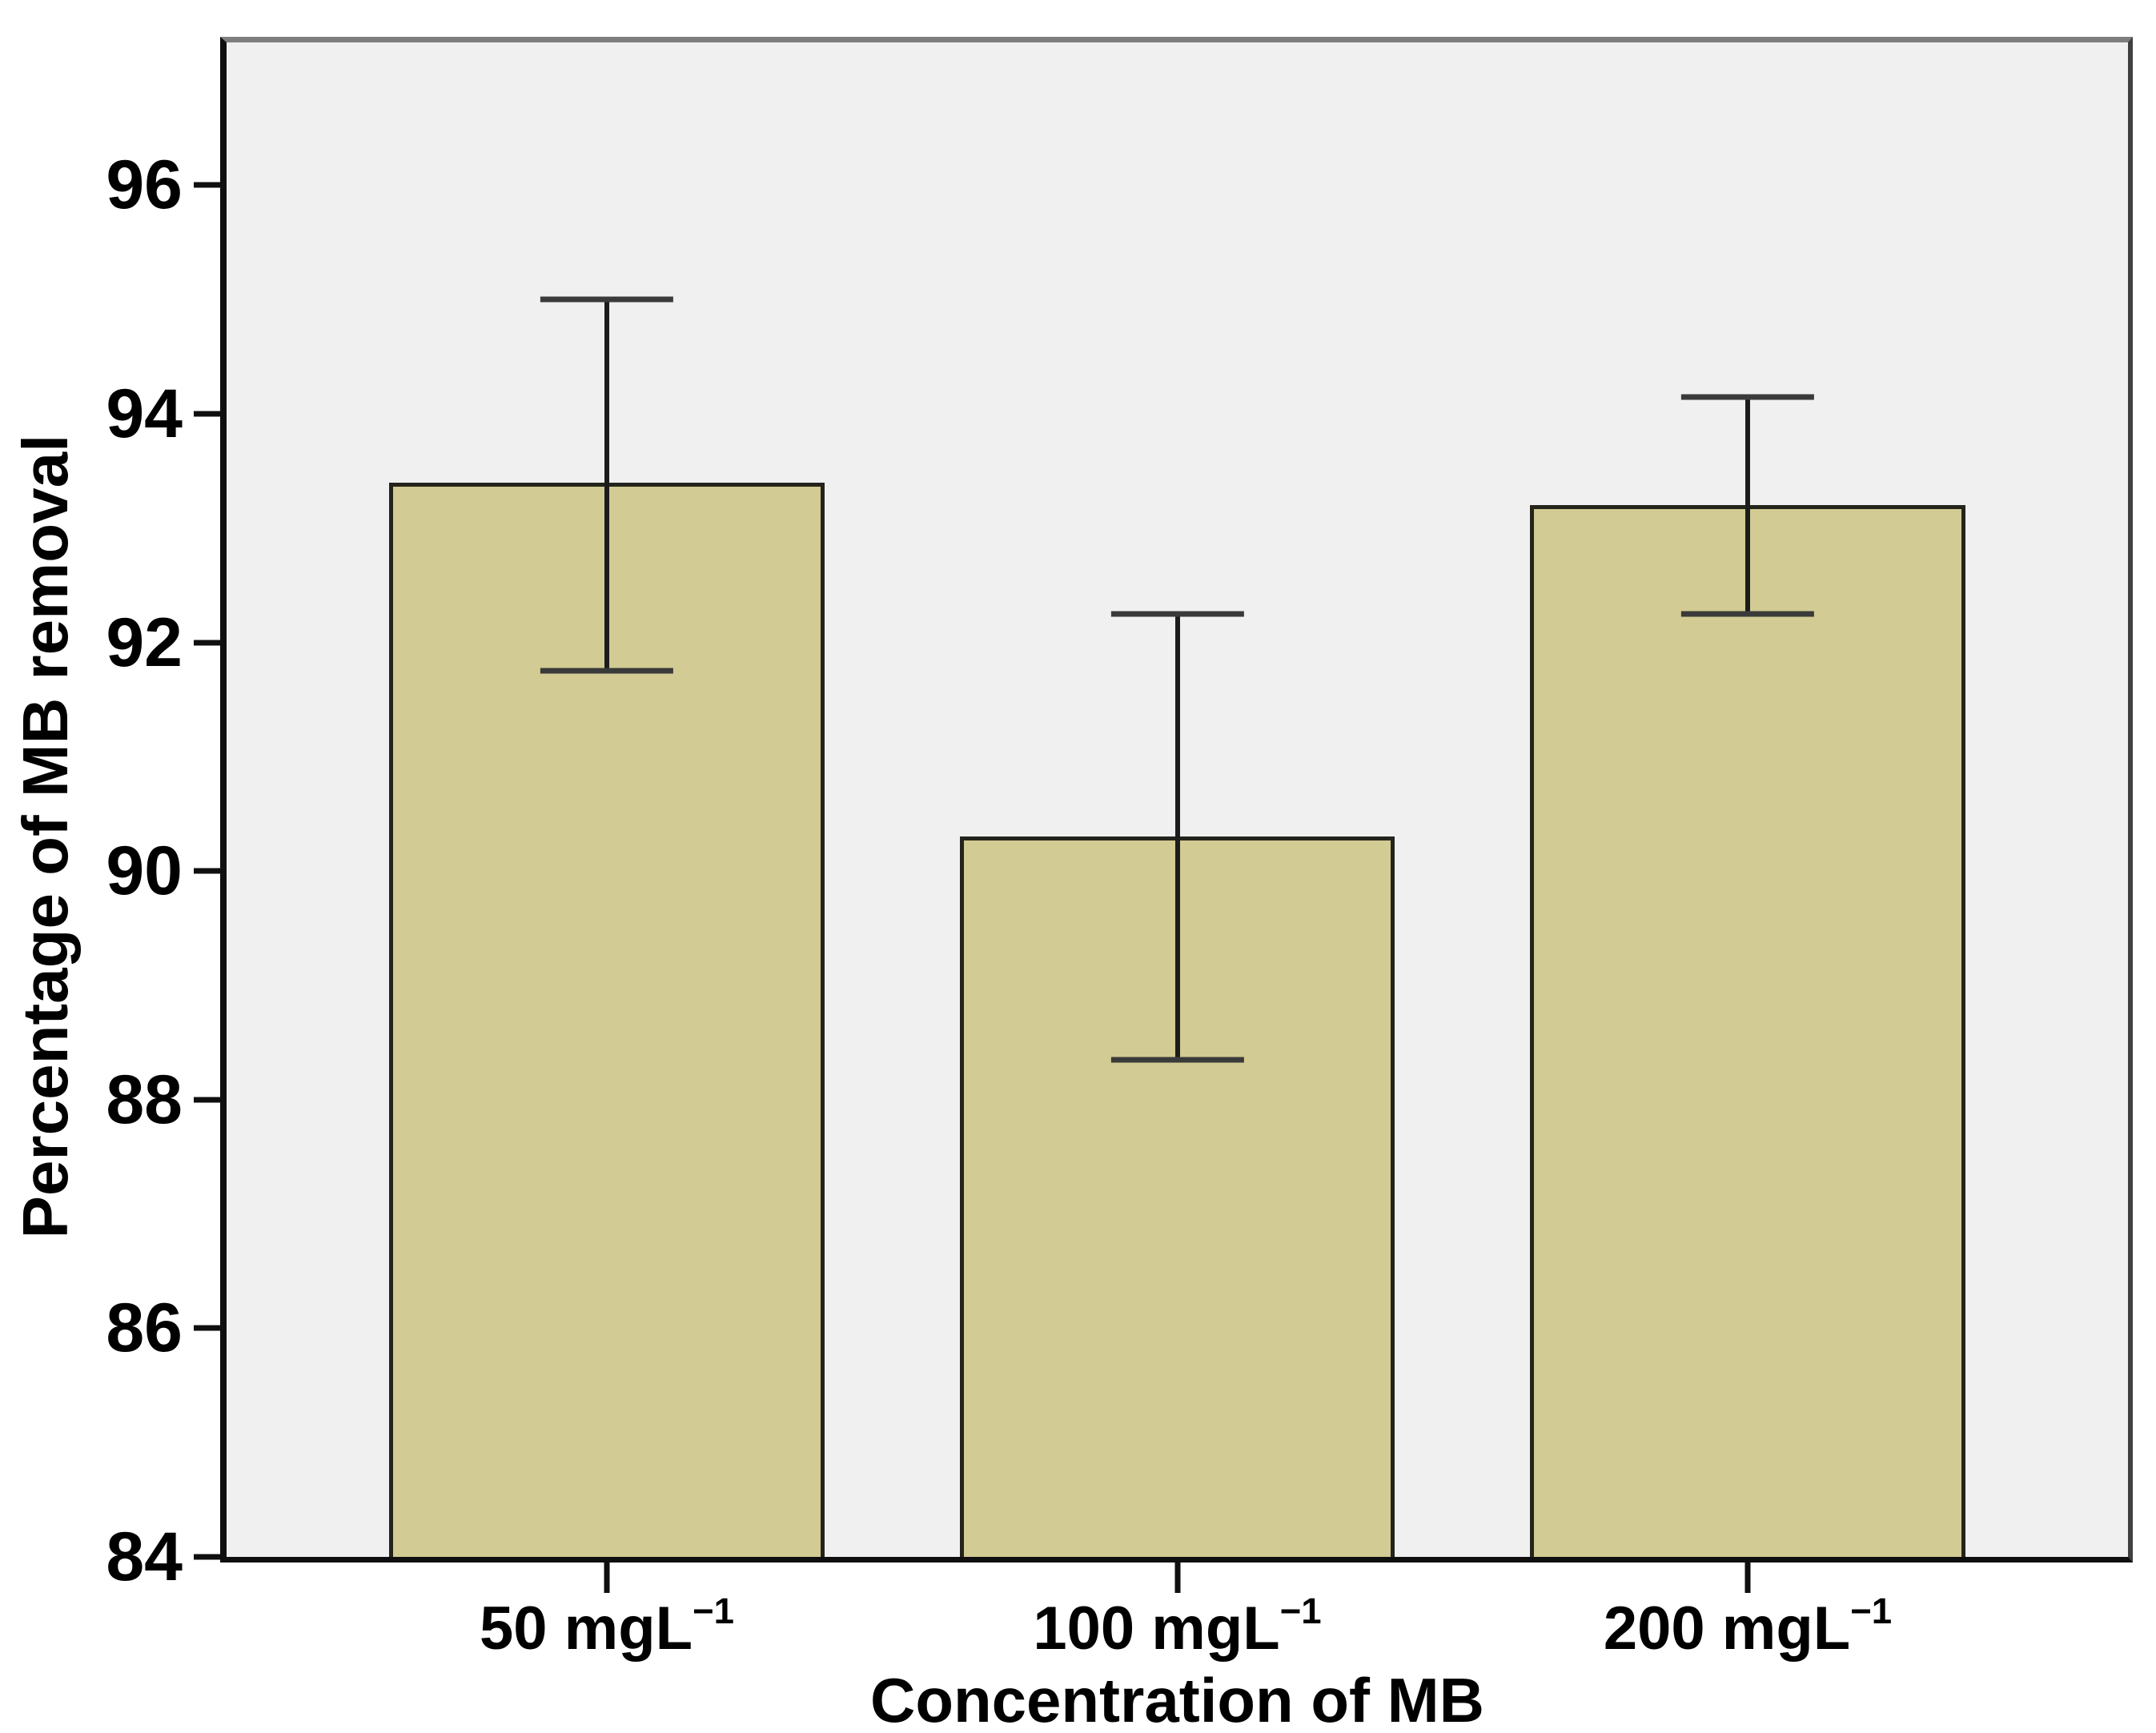 The image size is (2156, 1733). Describe the element at coordinates (1177, 1699) in the screenshot. I see `x-axis-title: Concentration of MB` at that location.